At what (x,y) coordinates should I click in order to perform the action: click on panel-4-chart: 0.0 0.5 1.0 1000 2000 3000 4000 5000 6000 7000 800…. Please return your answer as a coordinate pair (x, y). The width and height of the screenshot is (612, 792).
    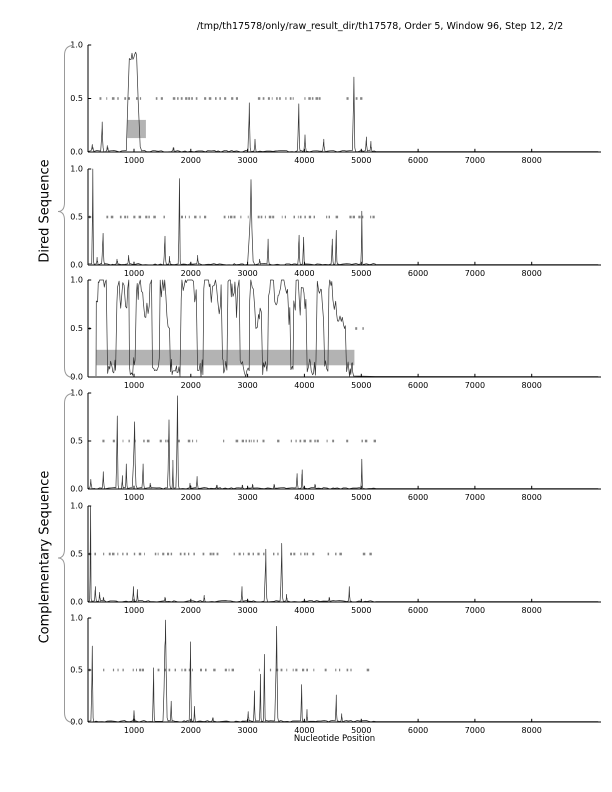
    Looking at the image, I should click on (335, 445).